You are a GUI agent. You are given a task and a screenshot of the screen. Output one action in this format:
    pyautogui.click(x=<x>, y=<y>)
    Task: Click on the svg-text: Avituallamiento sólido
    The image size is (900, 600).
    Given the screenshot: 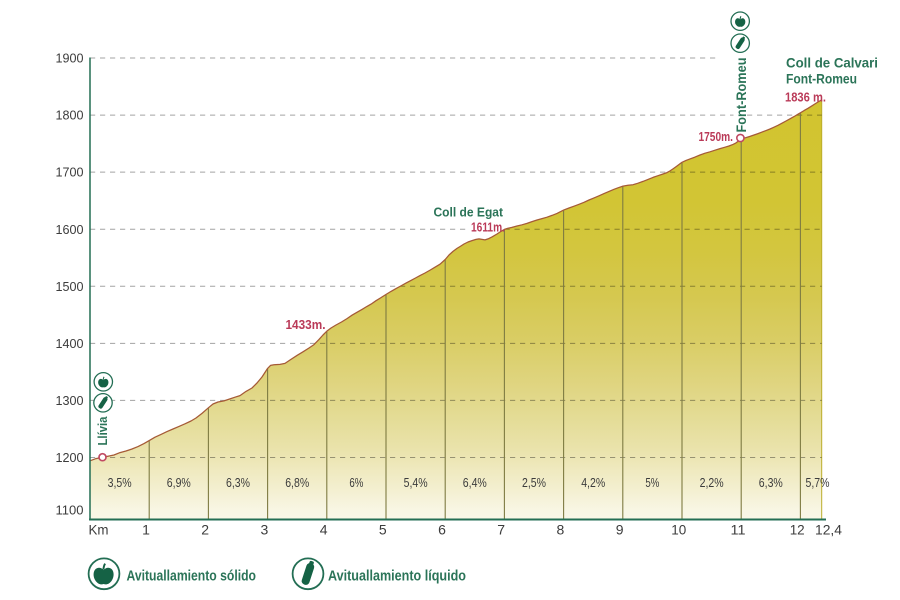 What is the action you would take?
    pyautogui.click(x=192, y=577)
    